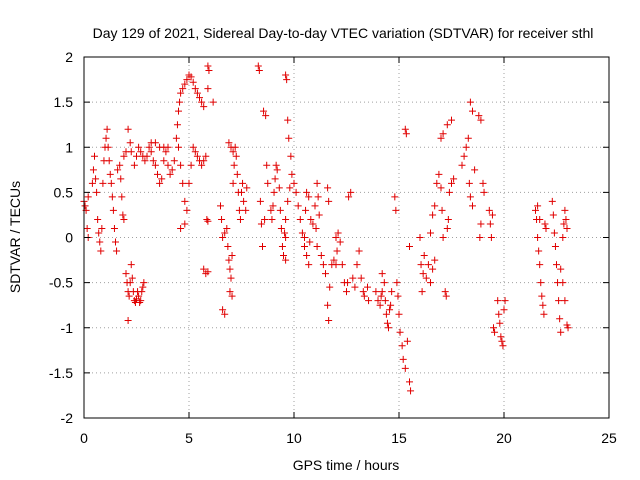 The image size is (640, 480). I want to click on y-axis-label: SDTVAR / TECUs, so click(15, 237).